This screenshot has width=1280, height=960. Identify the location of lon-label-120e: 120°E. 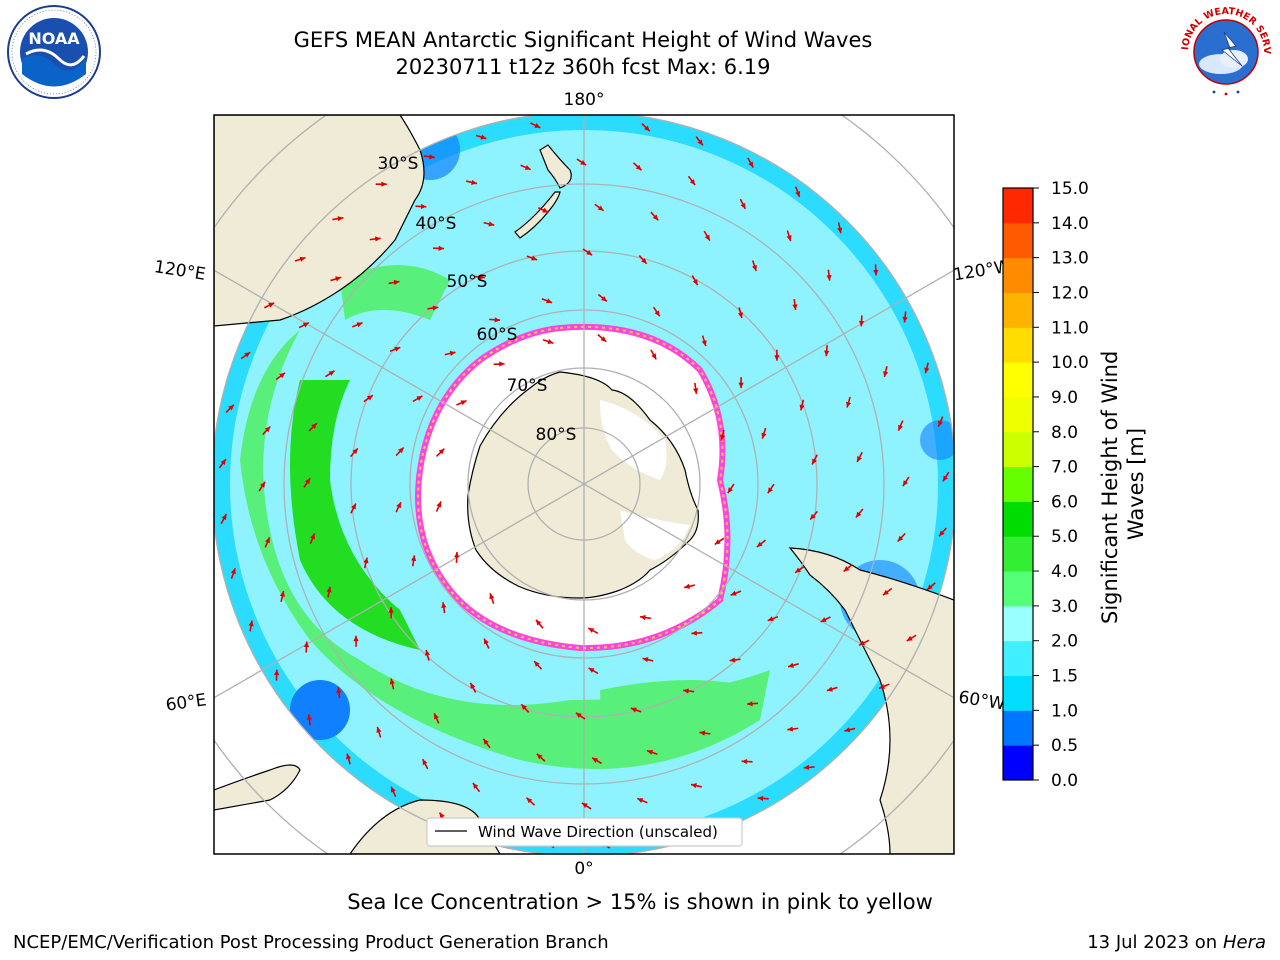
(180, 271).